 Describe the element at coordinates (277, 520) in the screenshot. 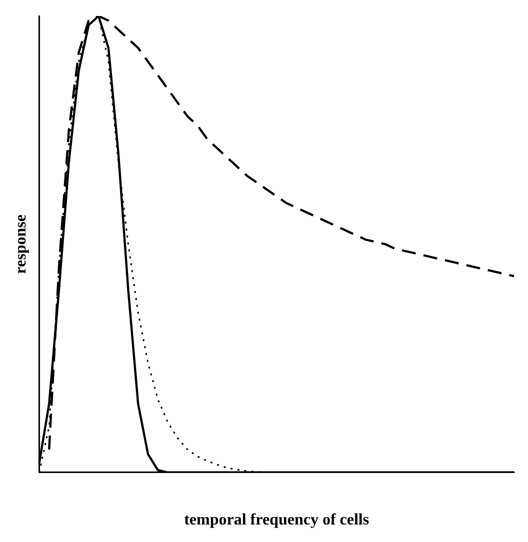

I see `x-axis-title: temporal frequency of cells` at that location.